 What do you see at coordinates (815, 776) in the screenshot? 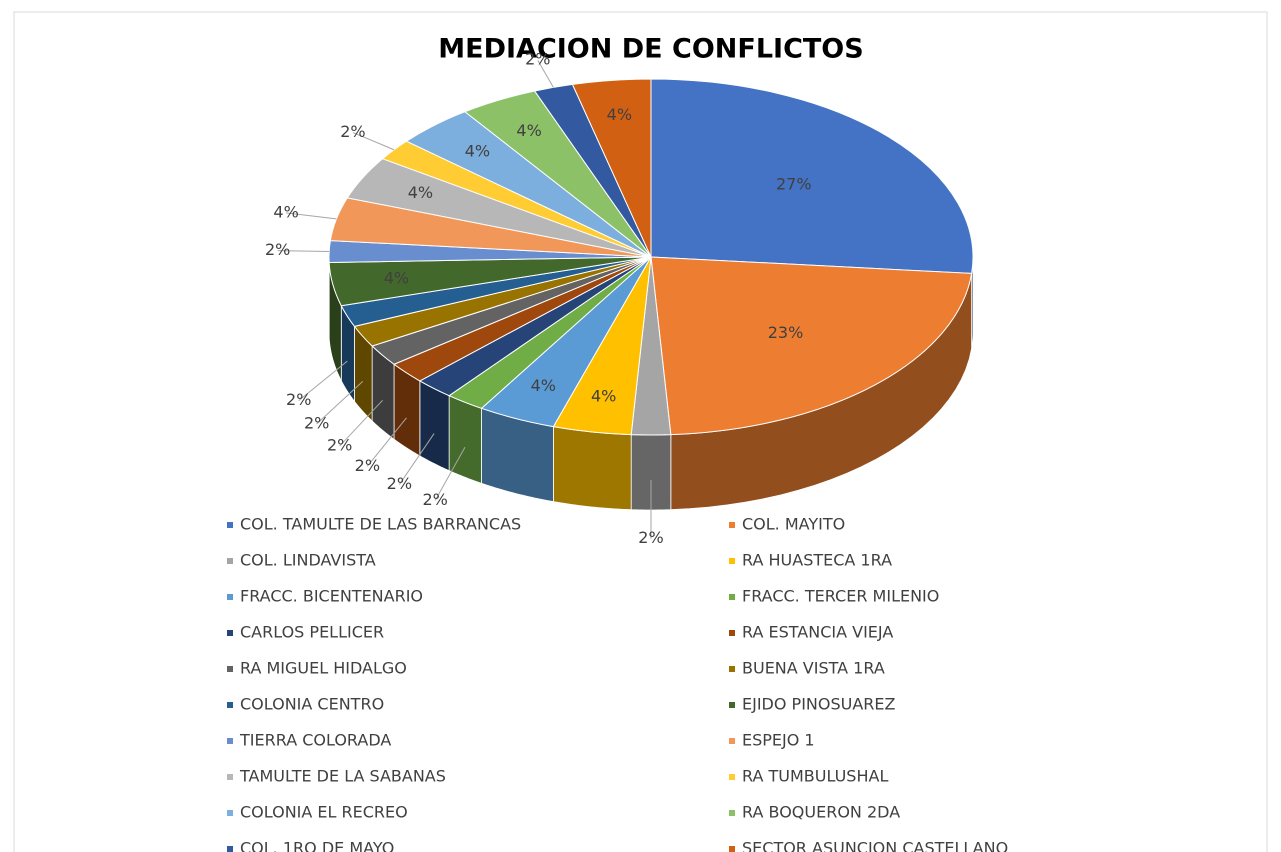
I see `legend-label: RA TUMBULUSHAL` at bounding box center [815, 776].